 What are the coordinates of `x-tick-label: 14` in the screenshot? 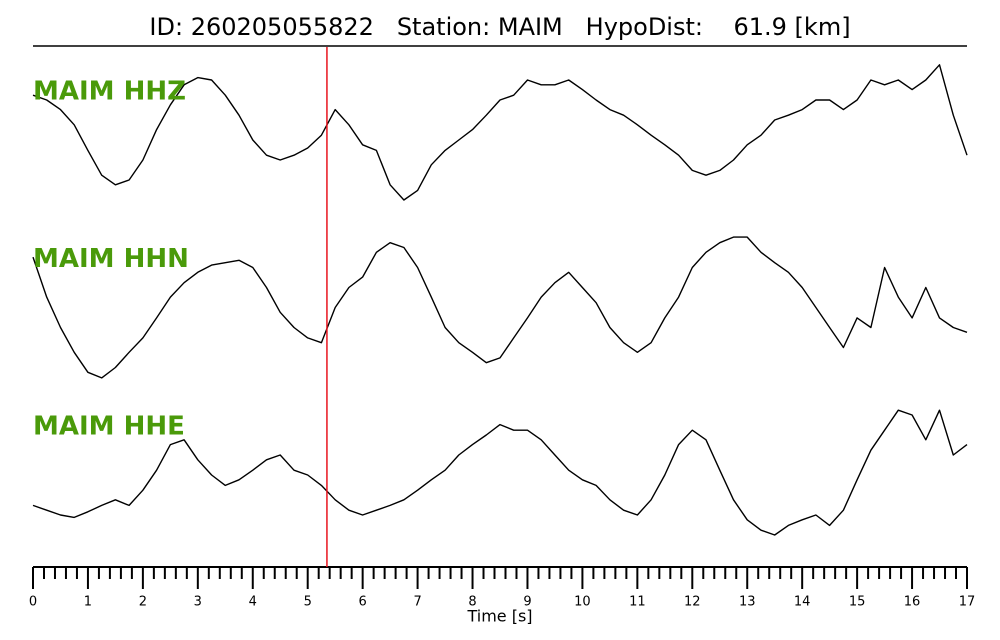 It's located at (802, 602).